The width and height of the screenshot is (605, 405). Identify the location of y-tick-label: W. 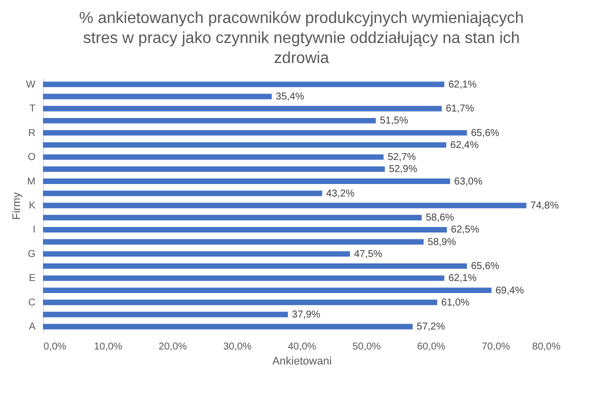
(31, 84).